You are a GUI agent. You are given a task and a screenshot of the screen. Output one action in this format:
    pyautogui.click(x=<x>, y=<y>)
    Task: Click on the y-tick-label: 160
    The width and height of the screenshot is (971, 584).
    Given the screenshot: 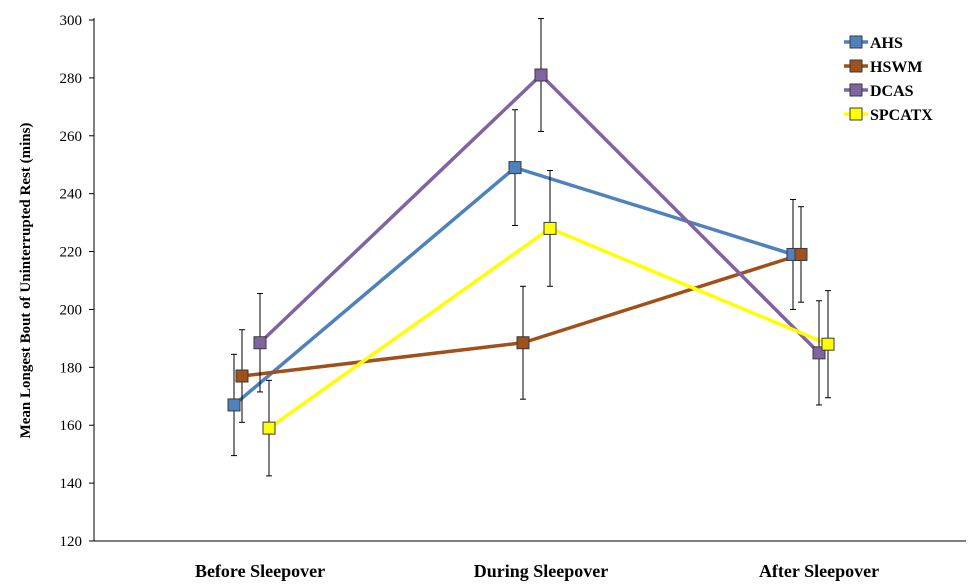 What is the action you would take?
    pyautogui.click(x=71, y=426)
    